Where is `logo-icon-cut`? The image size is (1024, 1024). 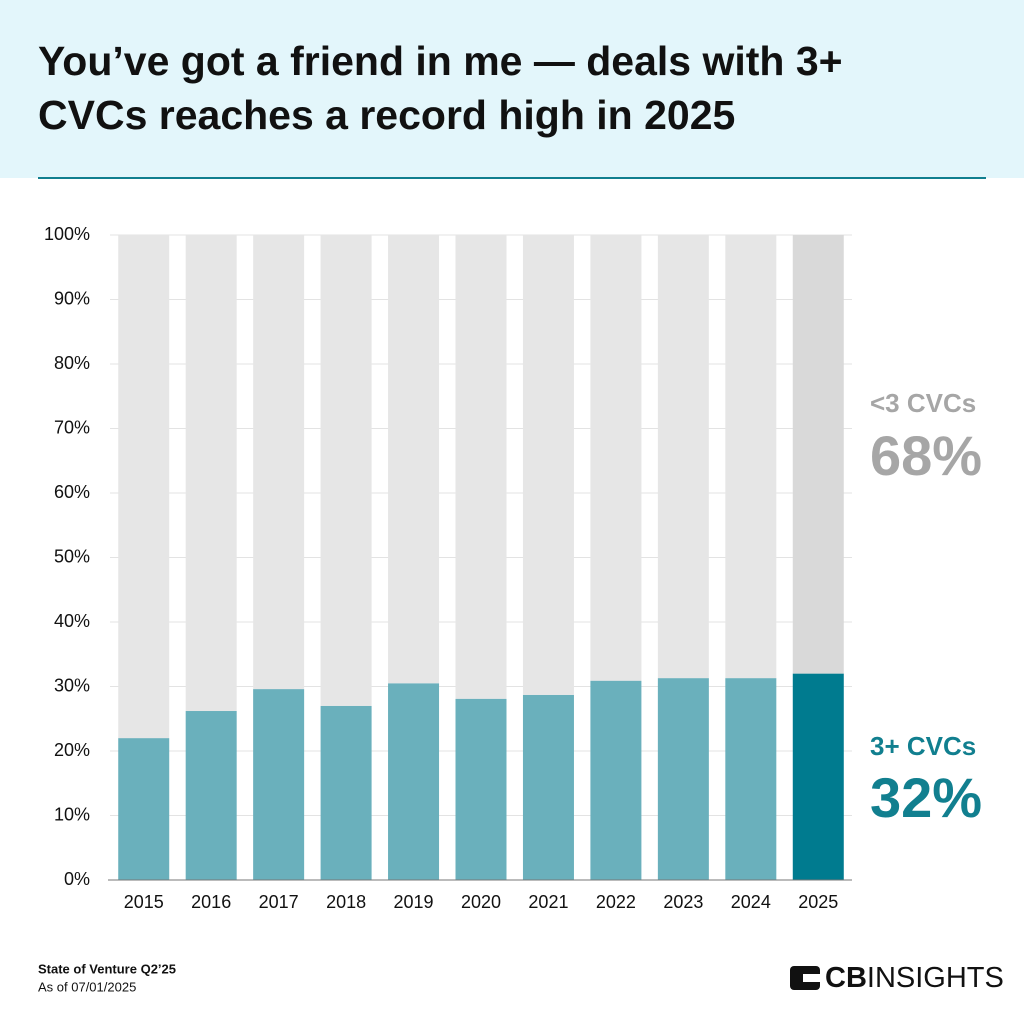
logo-icon-cut is located at coordinates (811, 978).